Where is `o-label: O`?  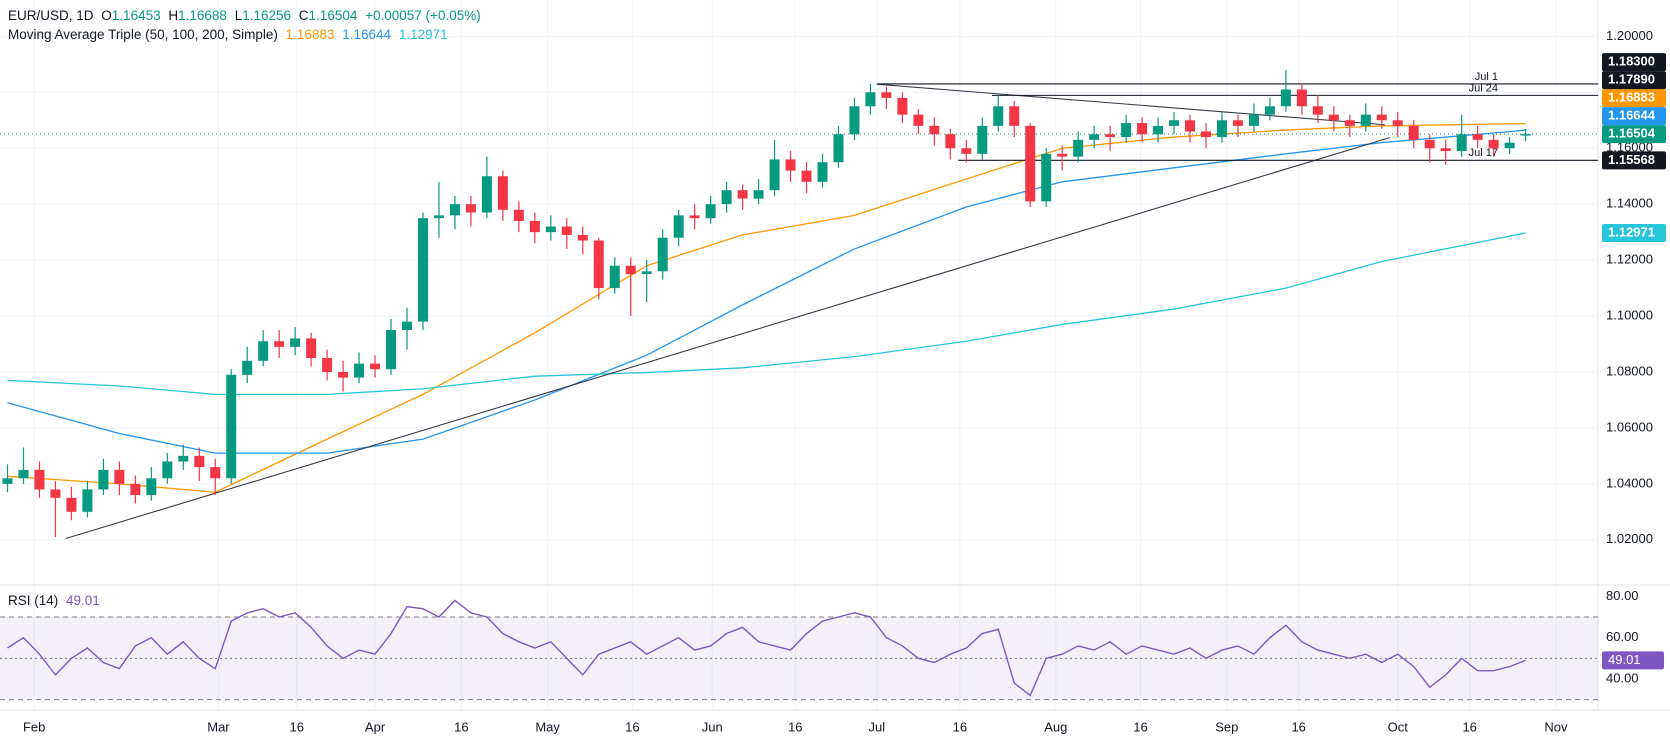
o-label: O is located at coordinates (106, 15).